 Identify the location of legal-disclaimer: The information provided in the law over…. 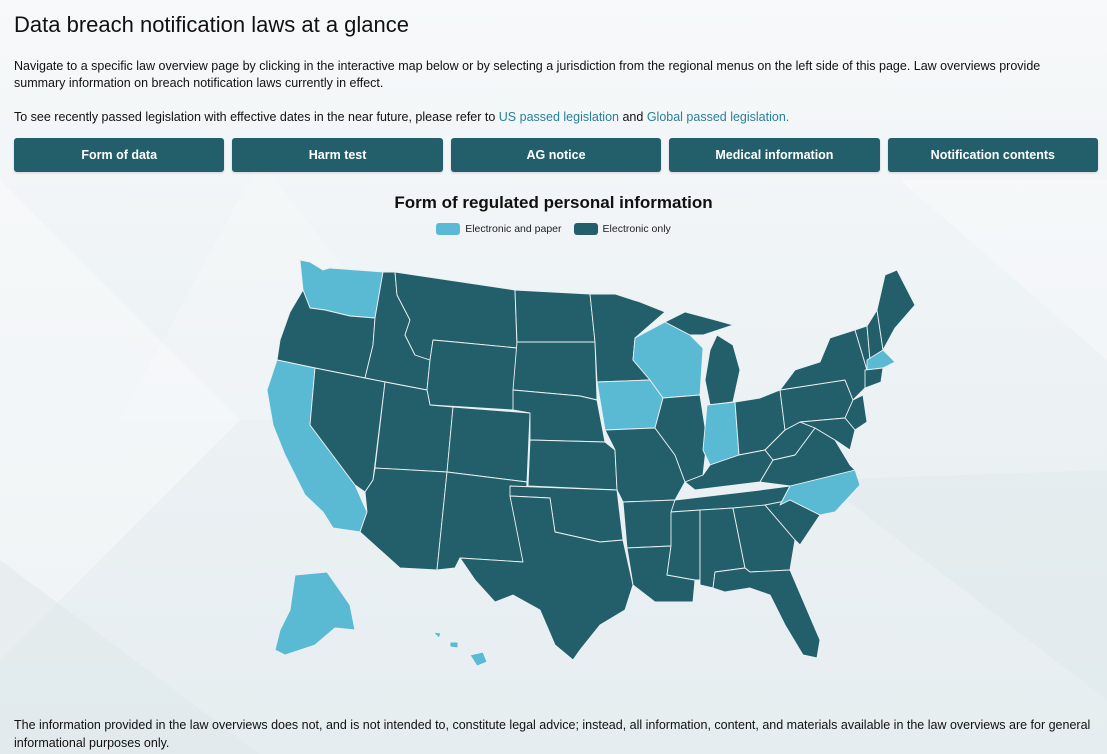
(552, 734).